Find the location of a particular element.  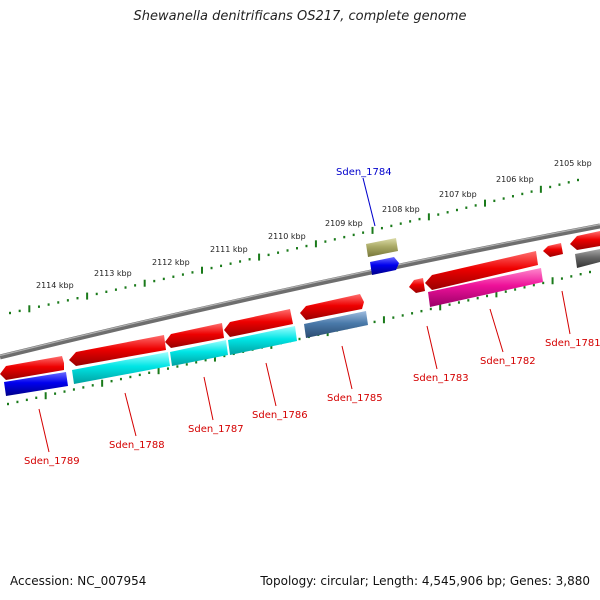

feature-sden-1788-cds is located at coordinates (117, 350).